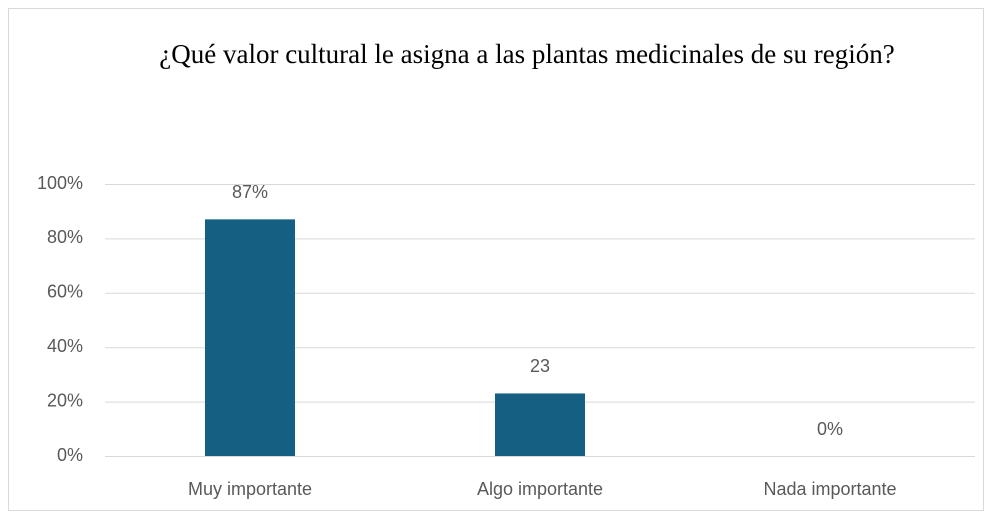 This screenshot has height=512, width=992. I want to click on x-tick-label: Nada importante, so click(829, 489).